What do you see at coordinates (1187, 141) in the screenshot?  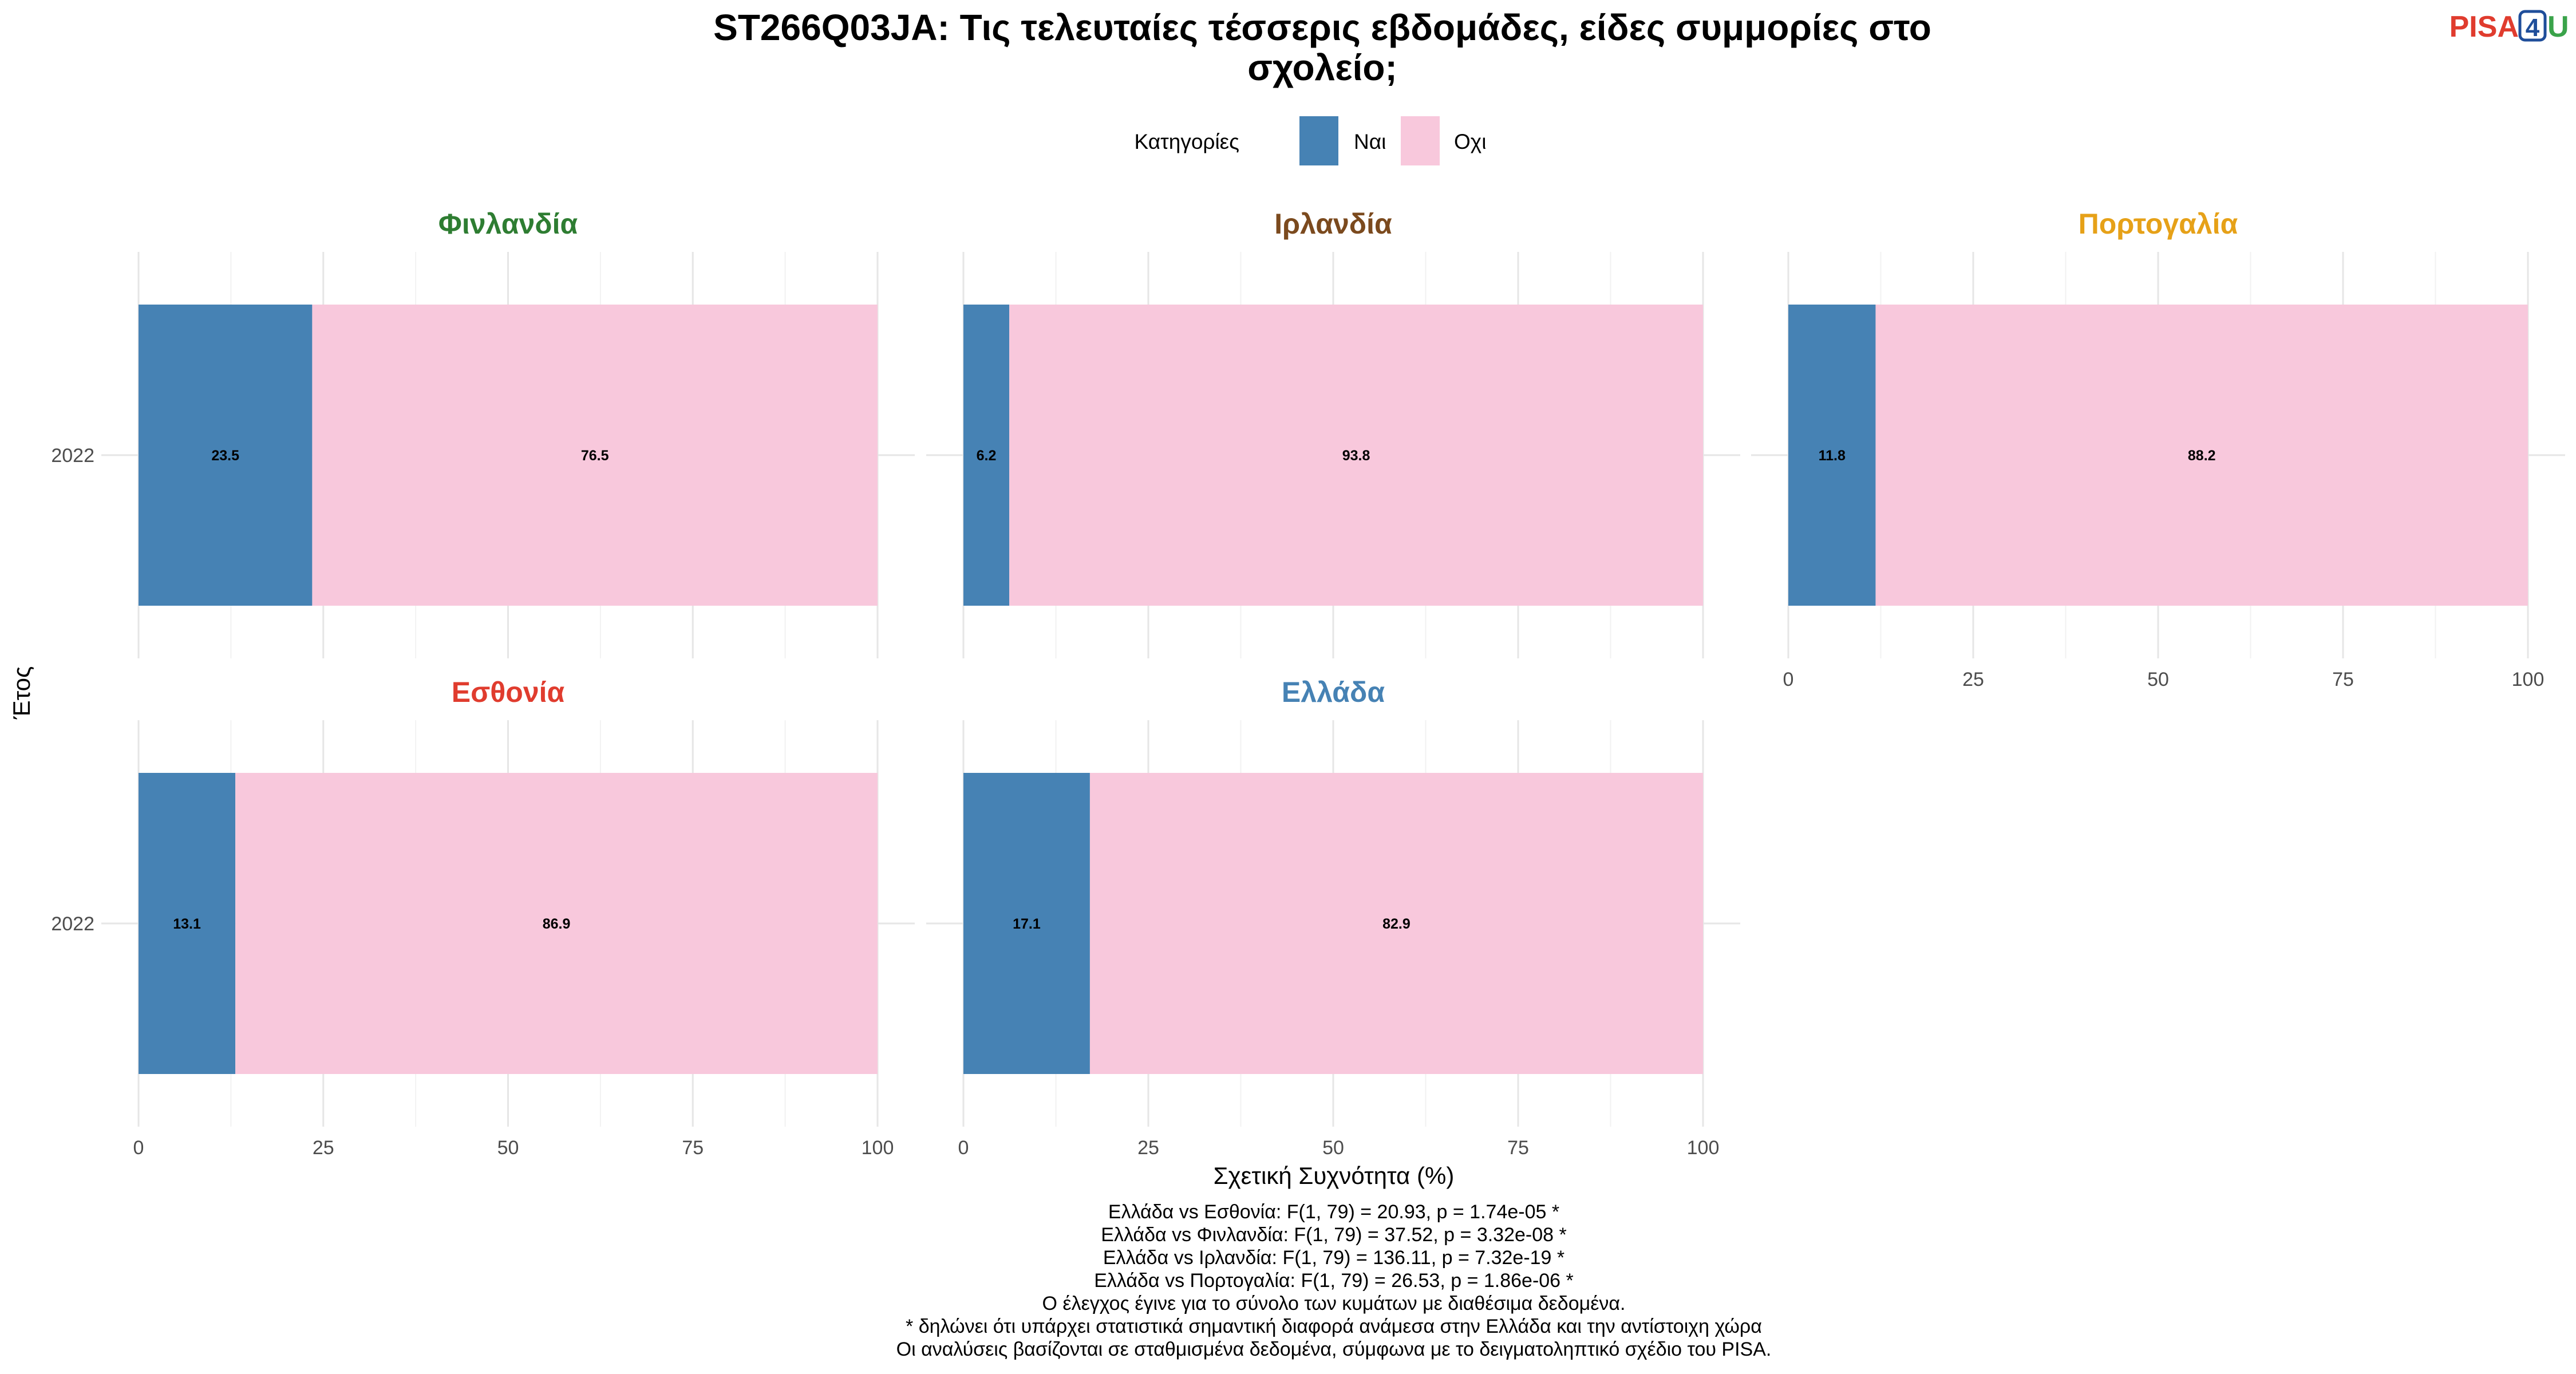 I see `legend-title: Κατηγορίες` at bounding box center [1187, 141].